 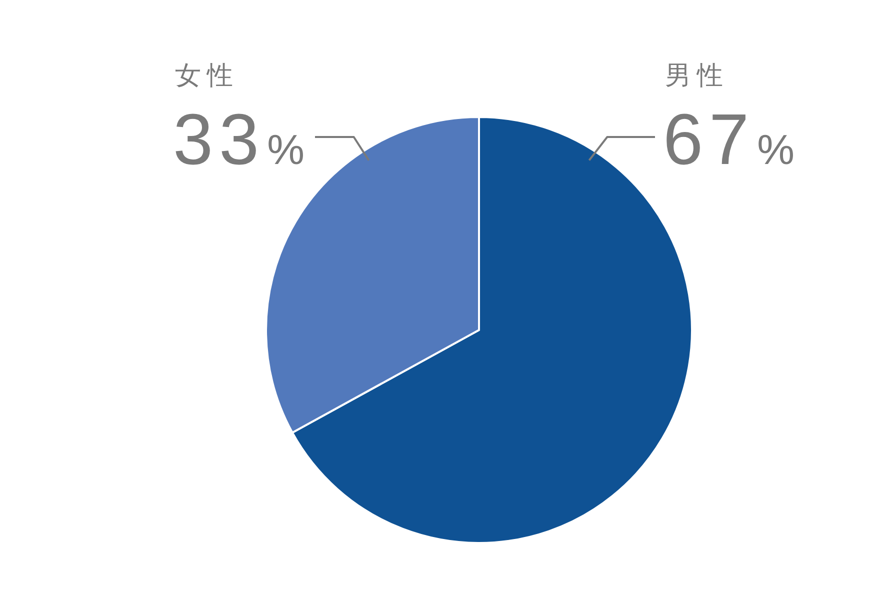 What do you see at coordinates (728, 140) in the screenshot?
I see `data-label: 67%` at bounding box center [728, 140].